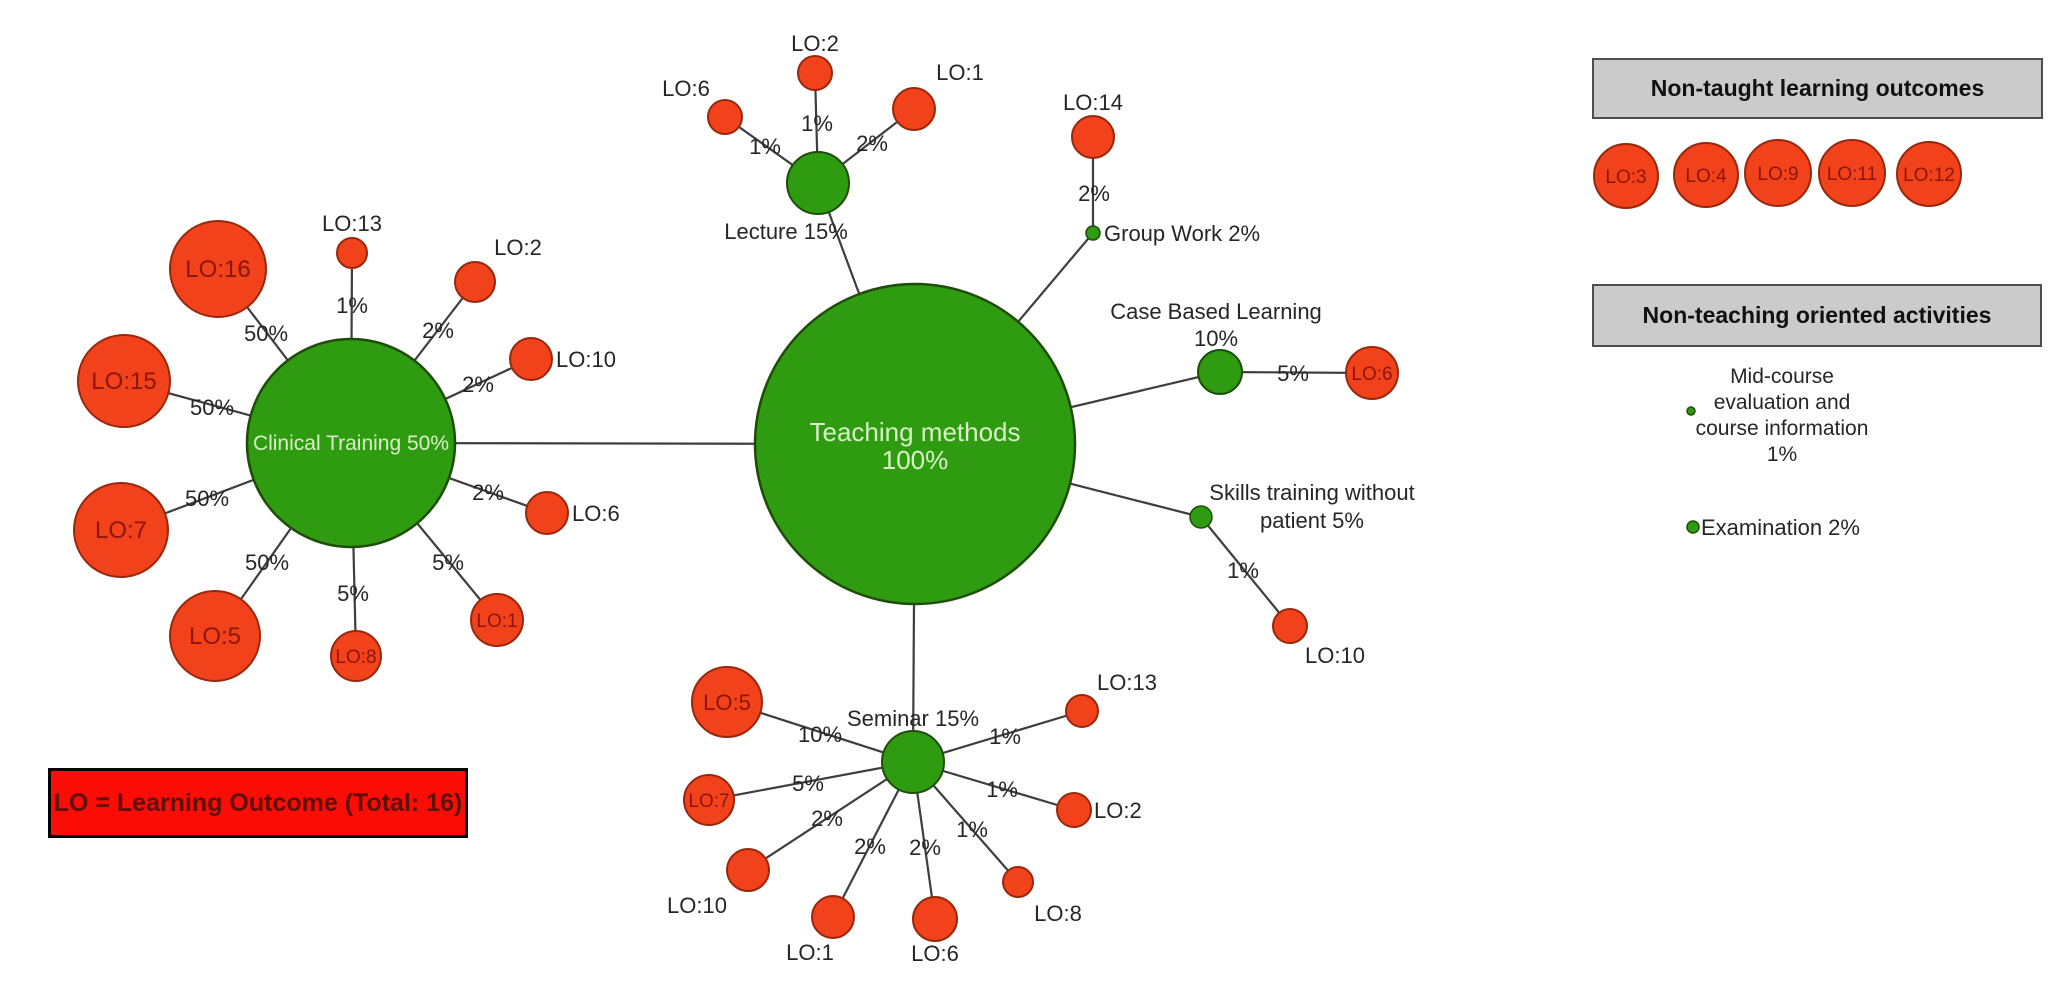 Image resolution: width=2059 pixels, height=1001 pixels. Describe the element at coordinates (815, 43) in the screenshot. I see `label-lec-lo2: LO:2` at that location.